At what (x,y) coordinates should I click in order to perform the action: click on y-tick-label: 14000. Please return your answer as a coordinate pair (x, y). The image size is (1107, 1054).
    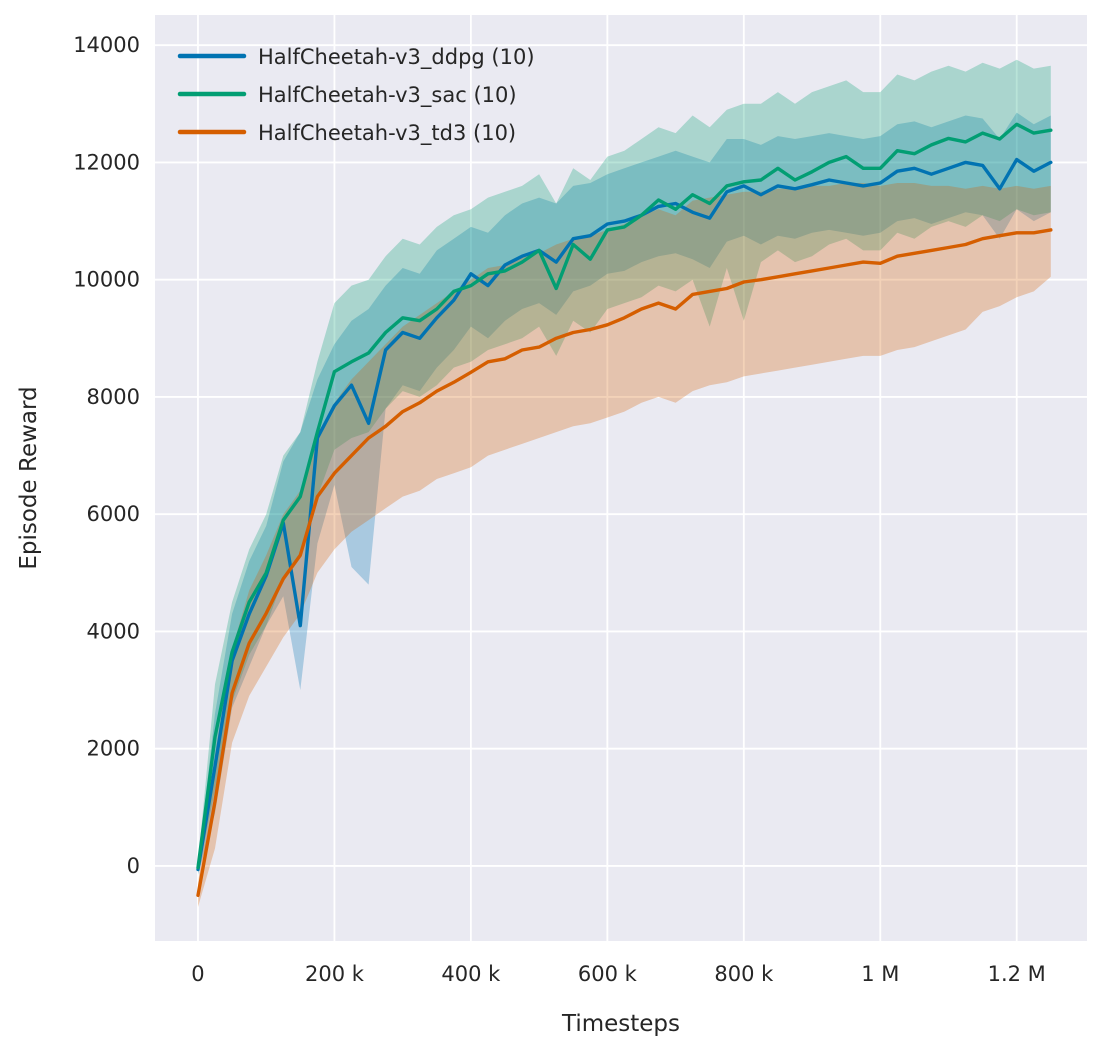
    Looking at the image, I should click on (106, 45).